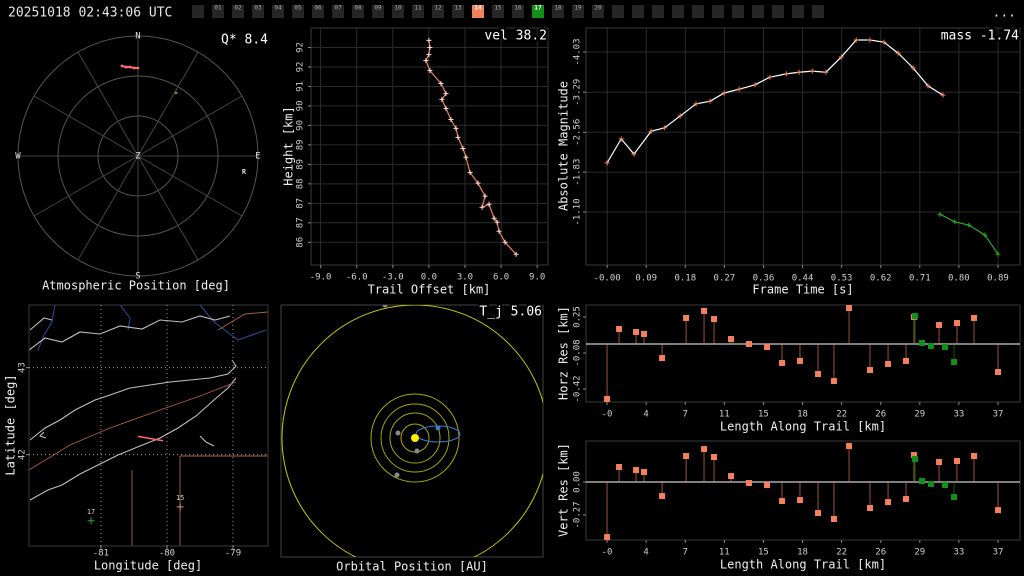 The width and height of the screenshot is (1024, 576). Describe the element at coordinates (398, 433) in the screenshot. I see `planet` at that location.